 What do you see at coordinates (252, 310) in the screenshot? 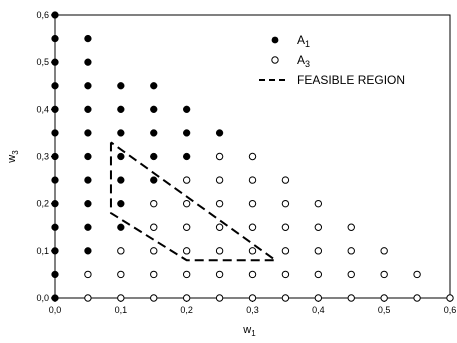
I see `x-tick-label: 0,3` at bounding box center [252, 310].